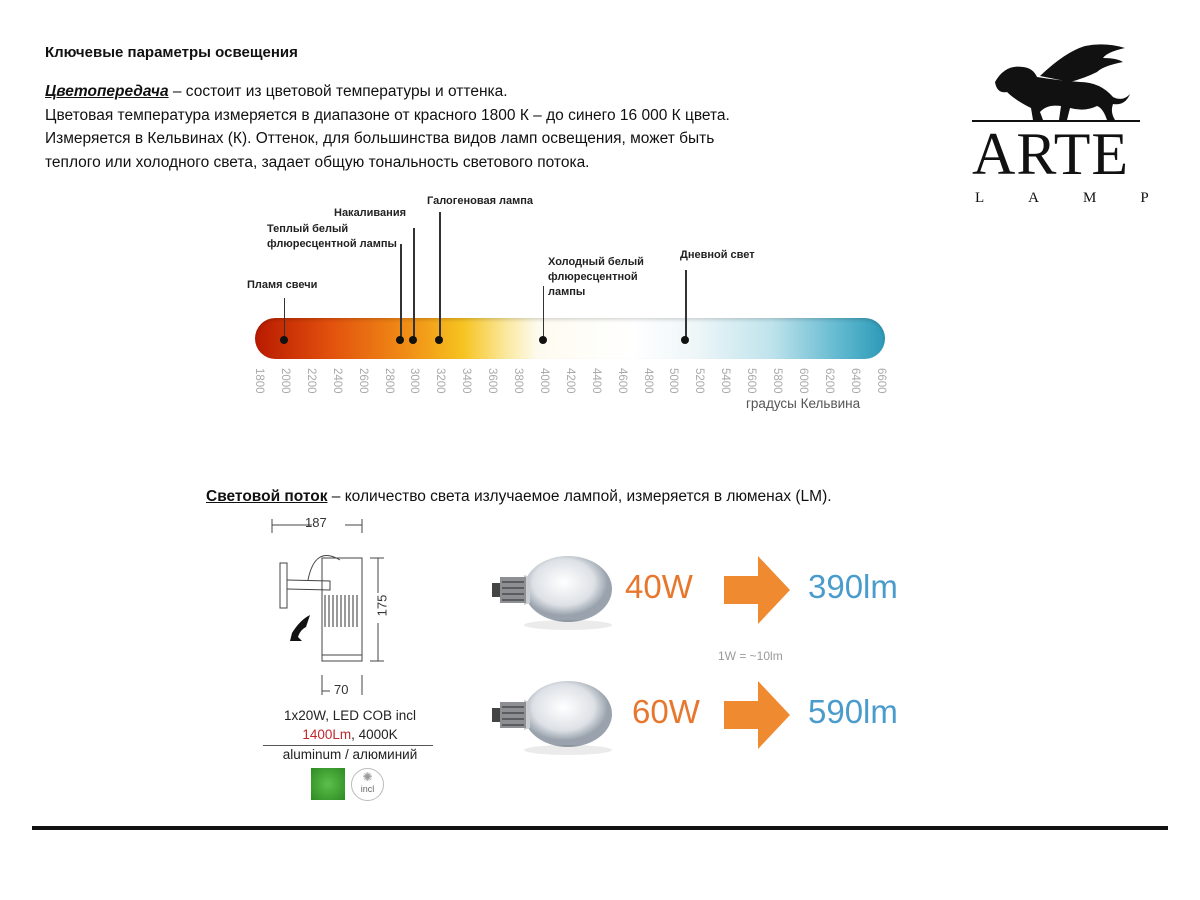 The image size is (1200, 900). Describe the element at coordinates (348, 745) in the screenshot. I see `spec-divider` at that location.